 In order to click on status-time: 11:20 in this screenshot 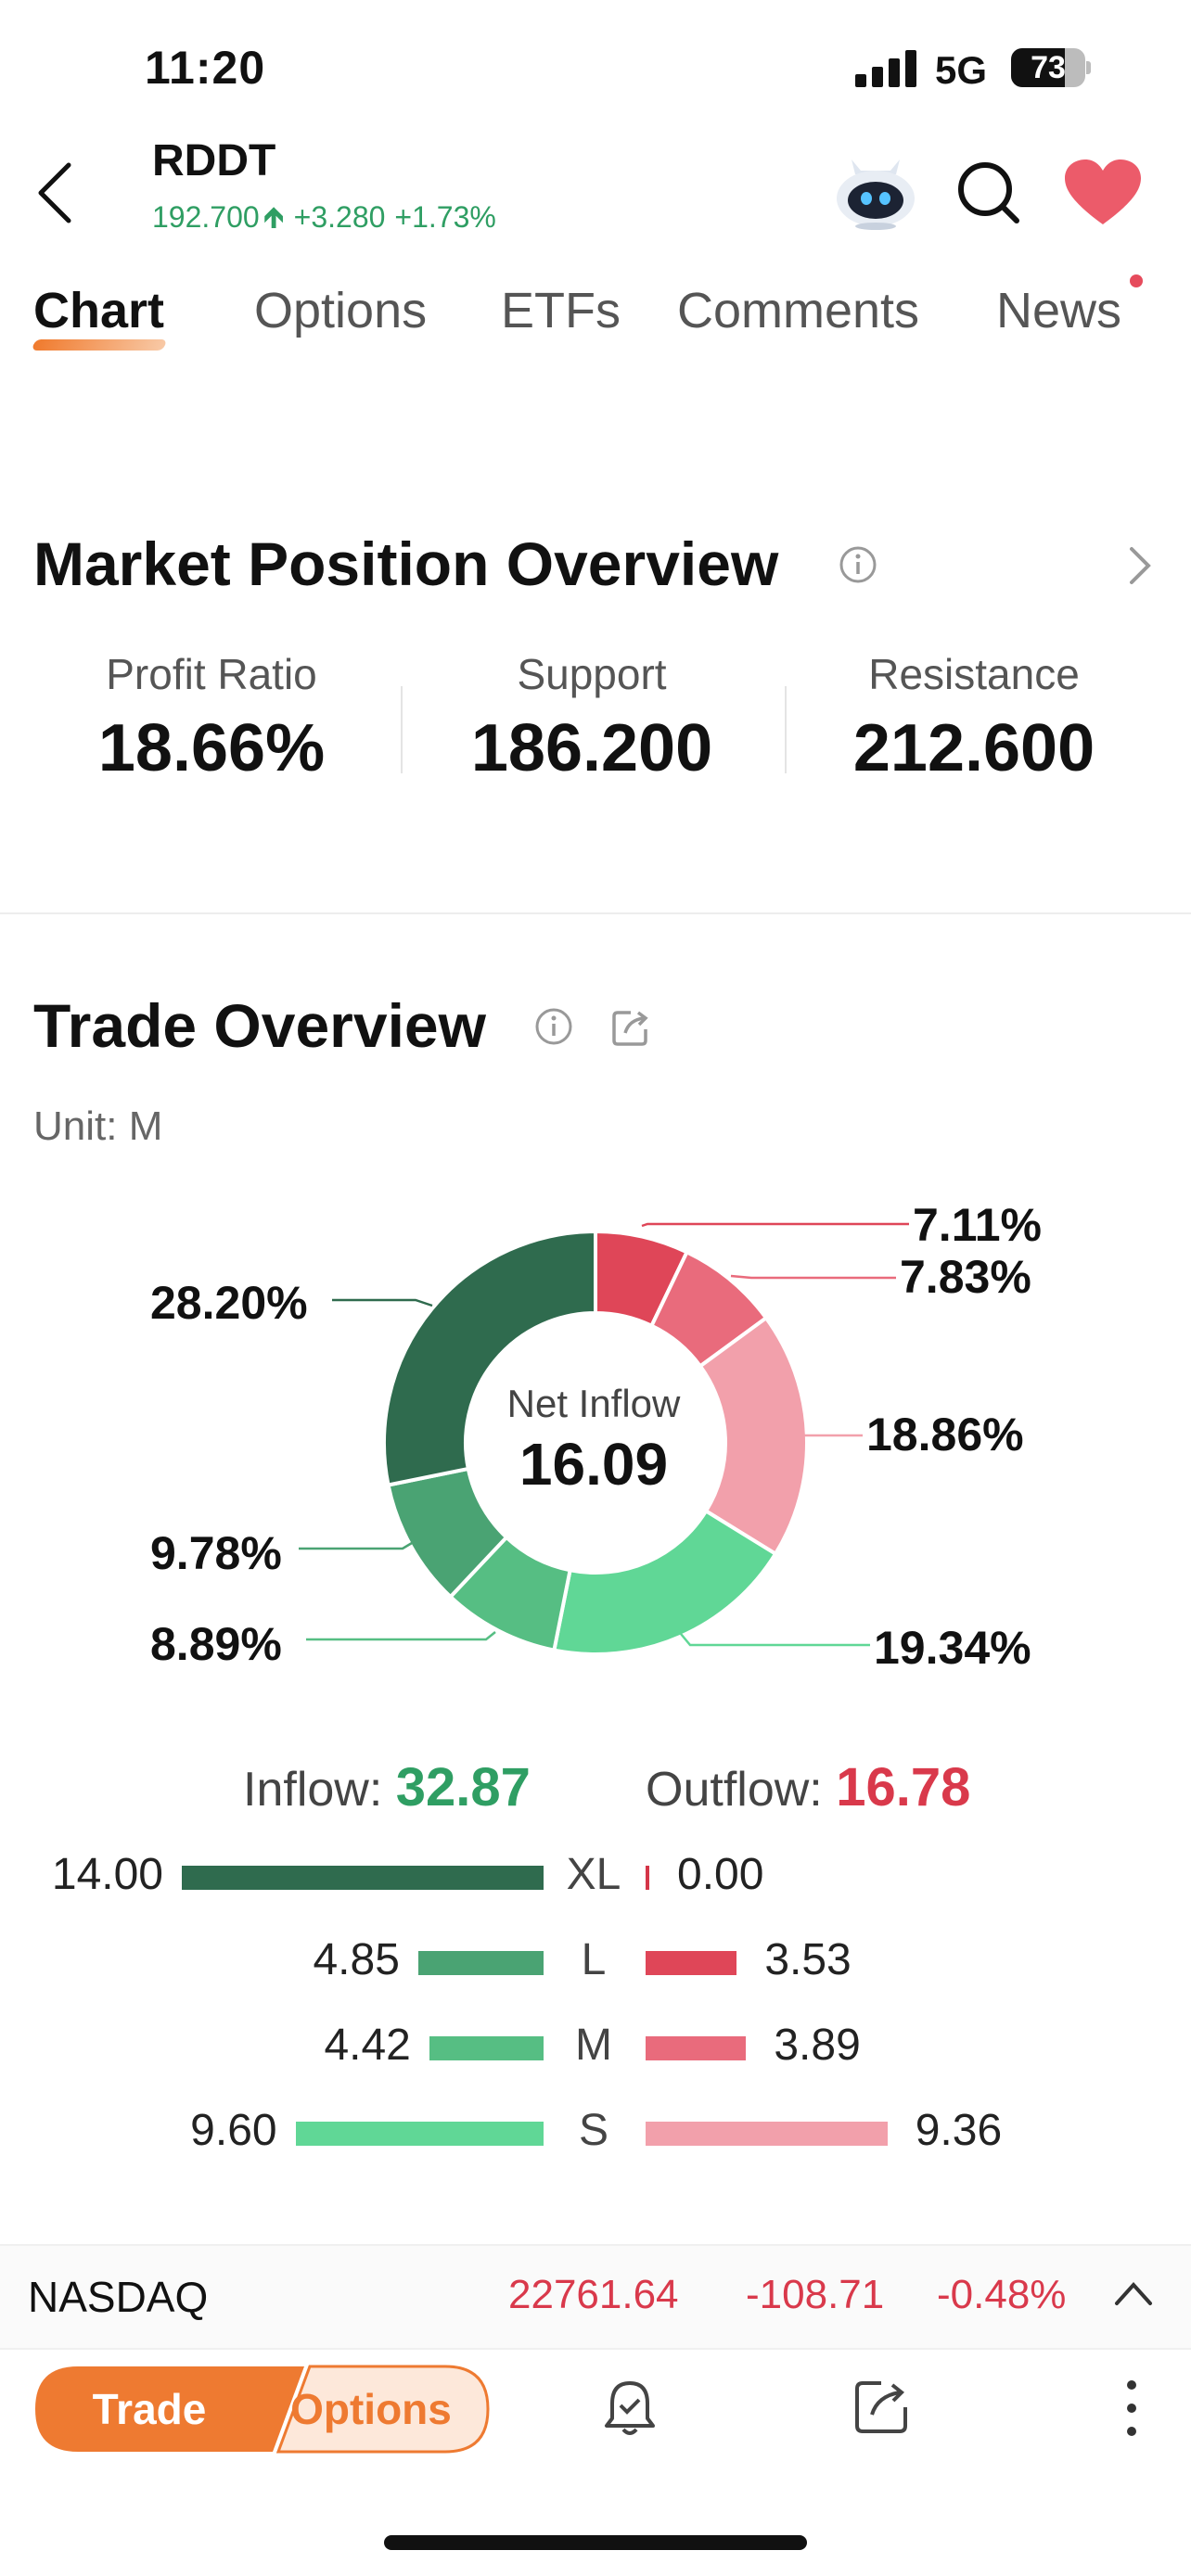, I will do `click(205, 68)`.